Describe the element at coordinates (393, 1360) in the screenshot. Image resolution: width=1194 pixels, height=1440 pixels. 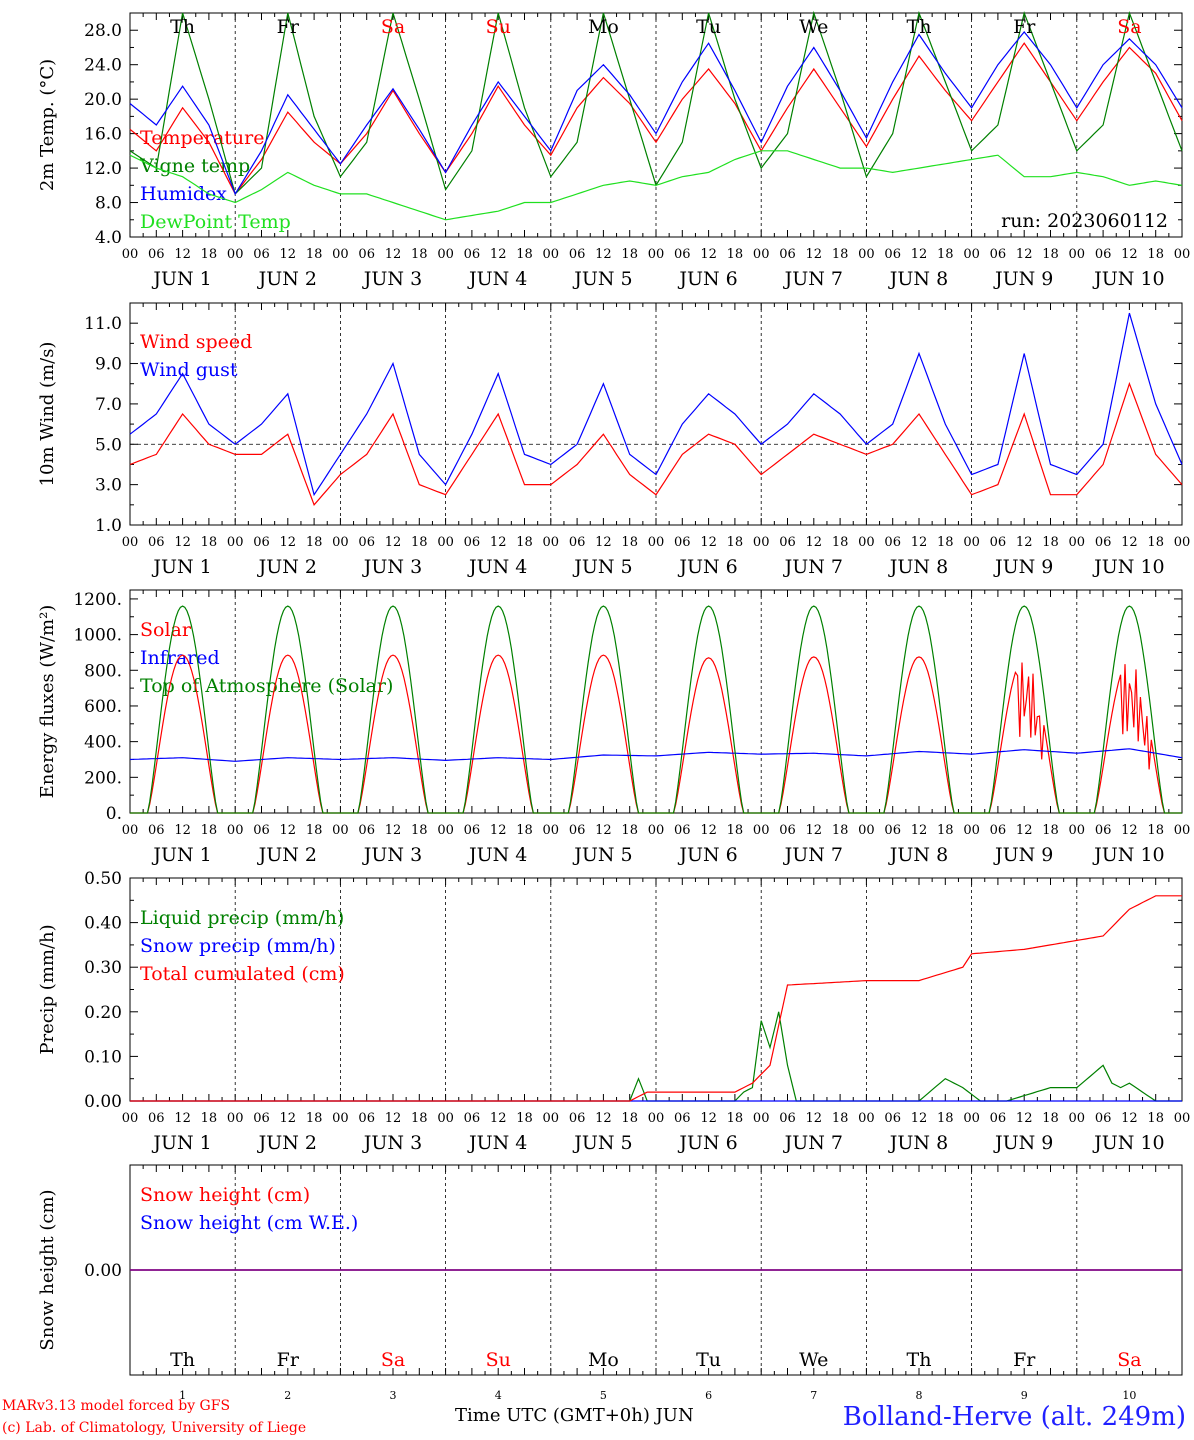
I see `weekday-label-bottom: Sa` at that location.